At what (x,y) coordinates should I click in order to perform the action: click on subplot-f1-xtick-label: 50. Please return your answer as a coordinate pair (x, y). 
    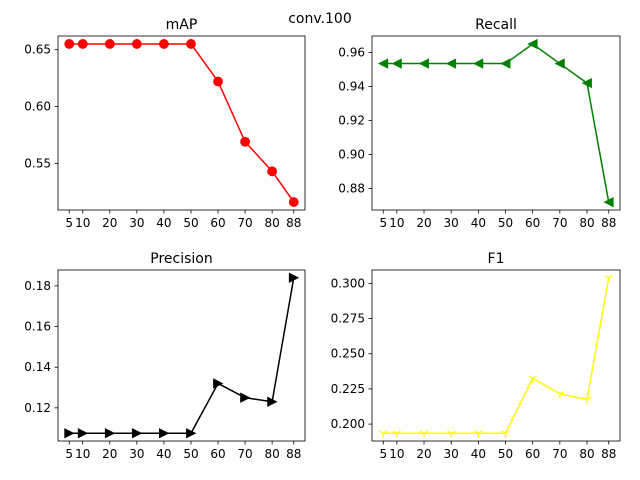
    Looking at the image, I should click on (505, 454).